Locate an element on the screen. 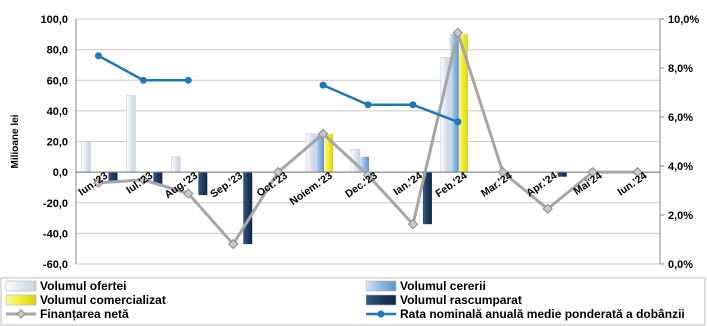  y-tick-label: -40,0 is located at coordinates (55, 234).